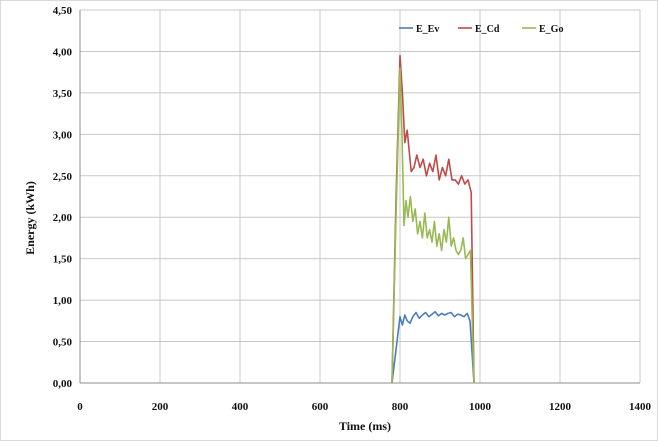  Describe the element at coordinates (63, 11) in the screenshot. I see `y-tick-label: 4,50` at that location.